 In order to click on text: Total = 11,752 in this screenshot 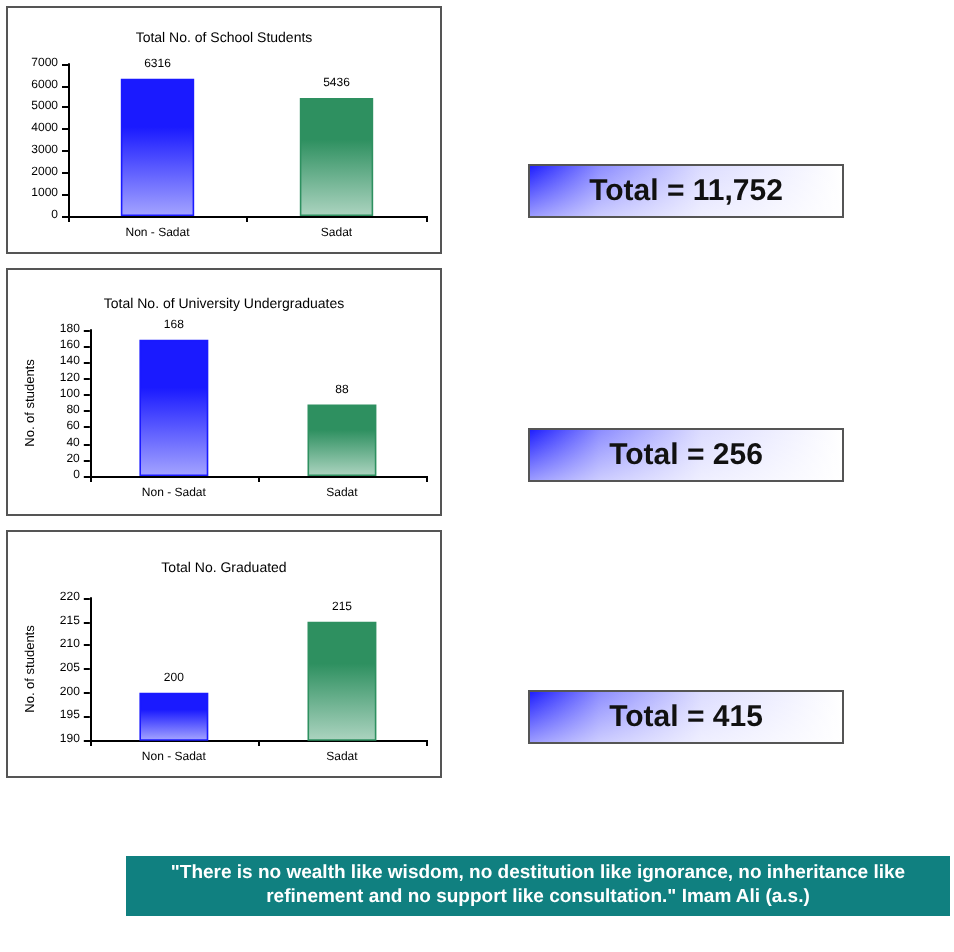, I will do `click(686, 191)`.